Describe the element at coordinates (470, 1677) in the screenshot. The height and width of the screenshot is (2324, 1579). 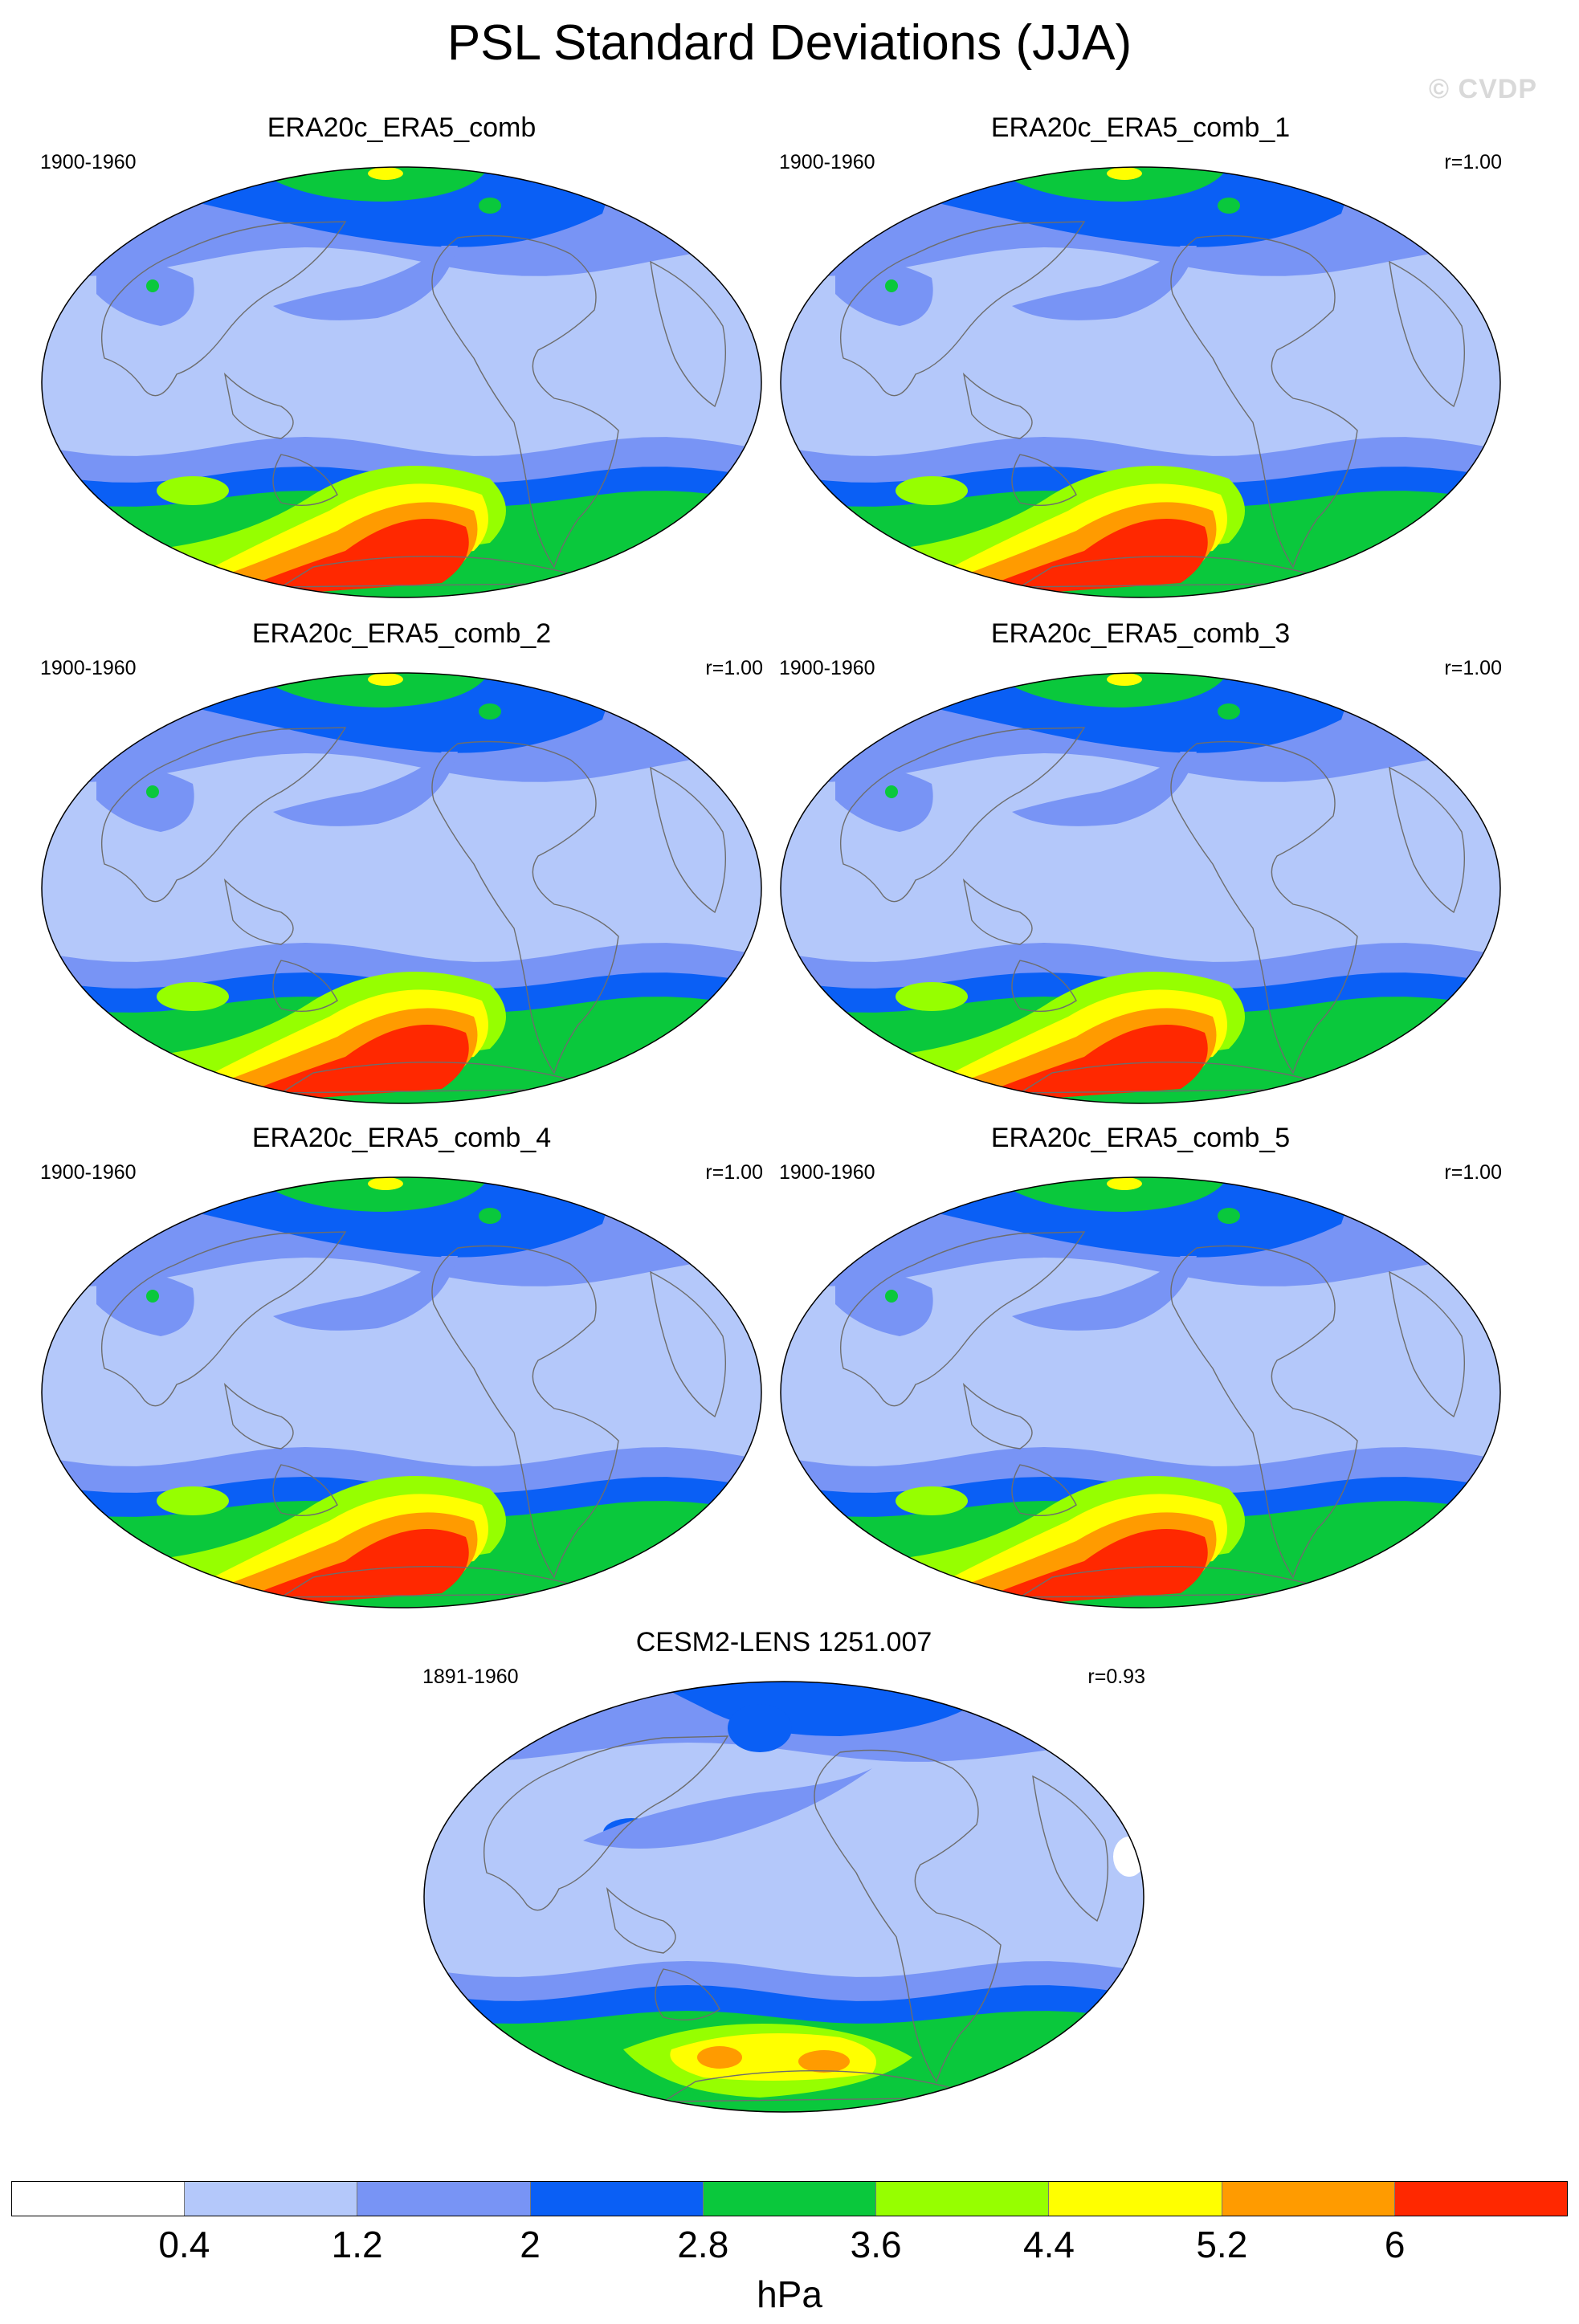
I see `panel-years: 1891-1960` at that location.